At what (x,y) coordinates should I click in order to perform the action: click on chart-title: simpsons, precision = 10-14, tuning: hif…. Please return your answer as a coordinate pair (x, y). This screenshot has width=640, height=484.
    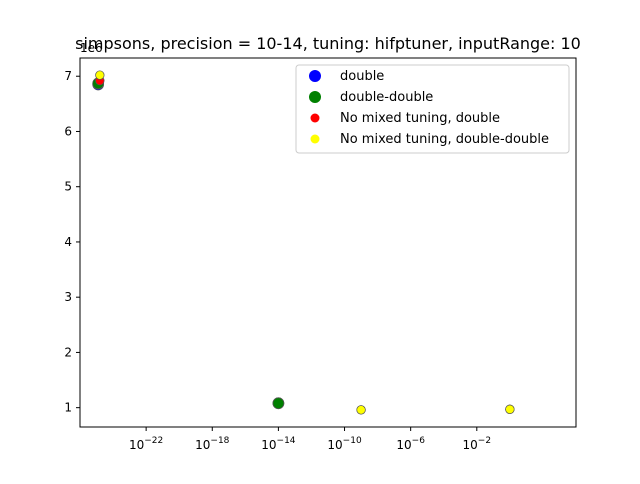
    Looking at the image, I should click on (328, 43).